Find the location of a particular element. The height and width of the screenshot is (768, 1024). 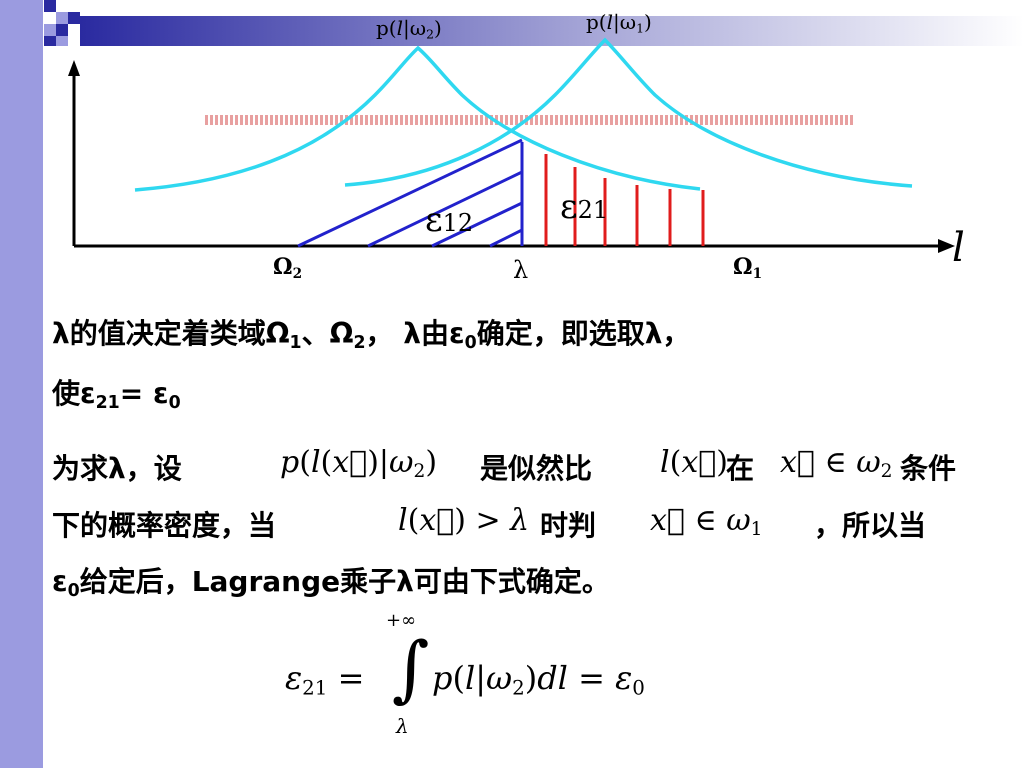

left-band is located at coordinates (21, 384).